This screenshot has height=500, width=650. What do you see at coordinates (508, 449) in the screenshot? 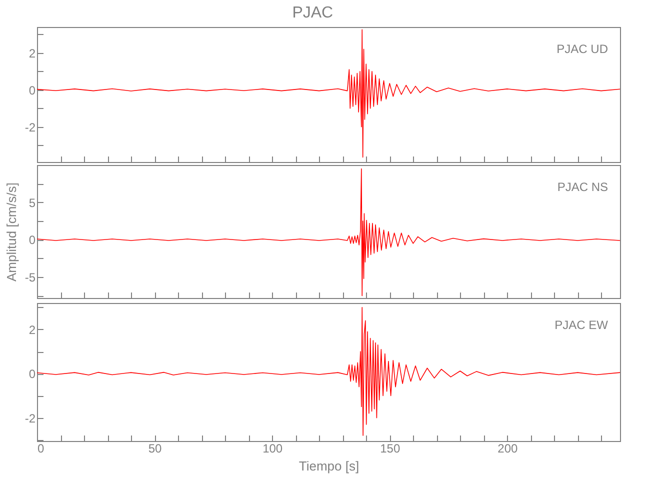
I see `x-tick-label: 200` at bounding box center [508, 449].